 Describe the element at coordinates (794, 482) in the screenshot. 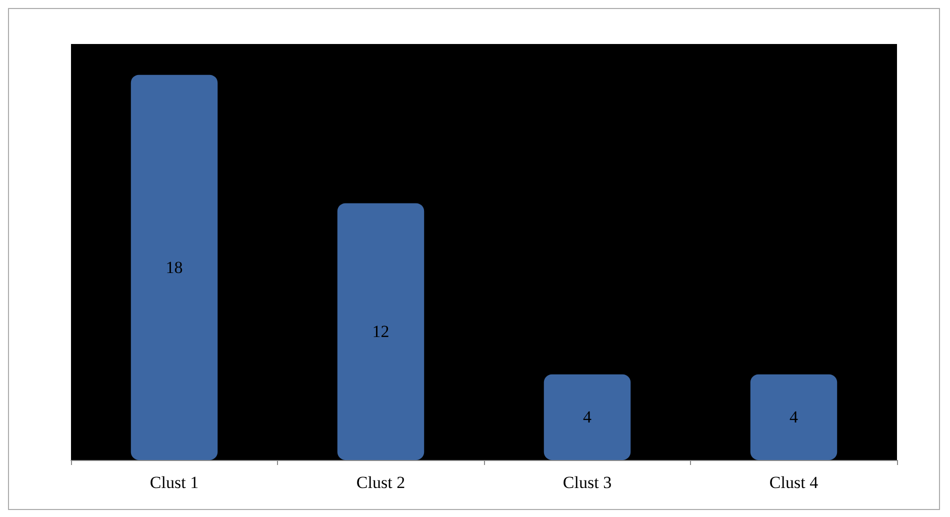

I see `x-tick-label: Clust 4` at that location.